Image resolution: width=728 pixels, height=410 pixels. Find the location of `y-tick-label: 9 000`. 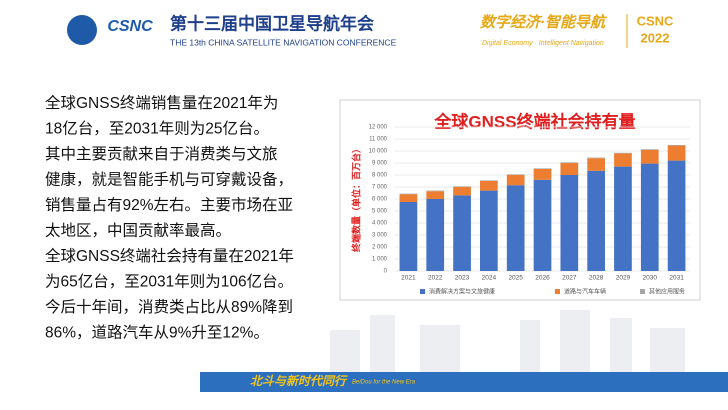

y-tick-label: 9 000 is located at coordinates (380, 164).